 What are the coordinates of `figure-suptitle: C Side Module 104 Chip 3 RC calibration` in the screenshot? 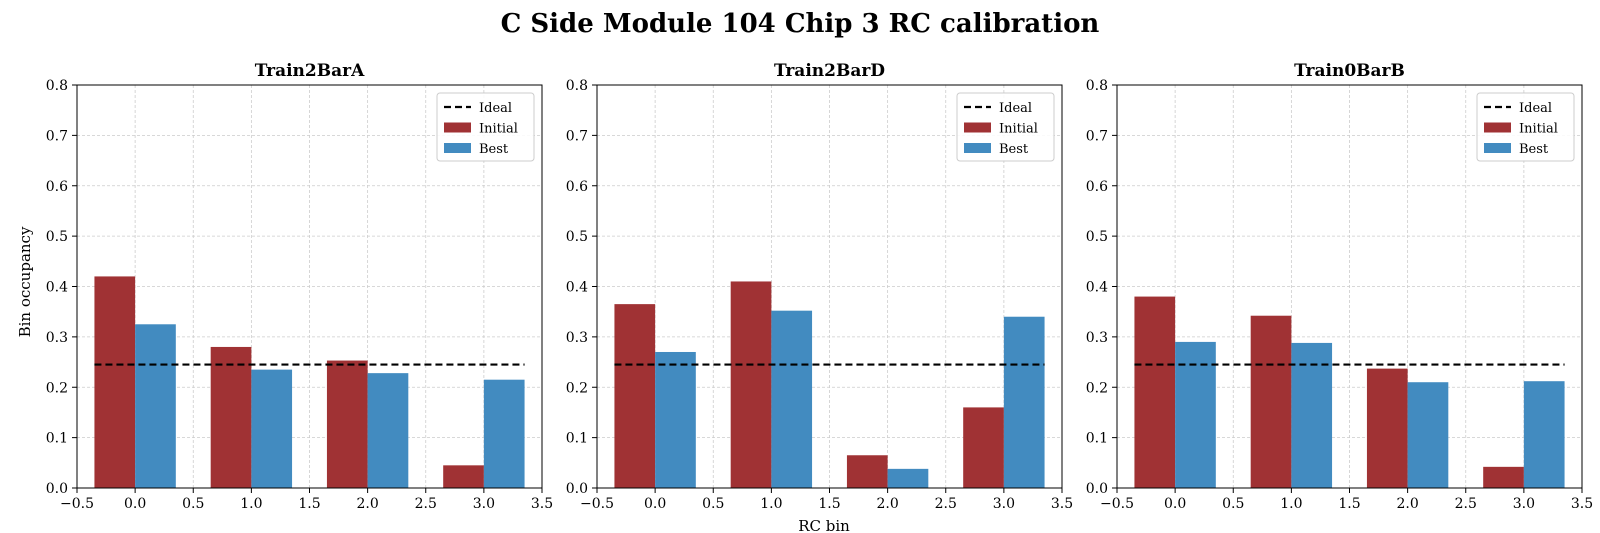 It's located at (800, 24).